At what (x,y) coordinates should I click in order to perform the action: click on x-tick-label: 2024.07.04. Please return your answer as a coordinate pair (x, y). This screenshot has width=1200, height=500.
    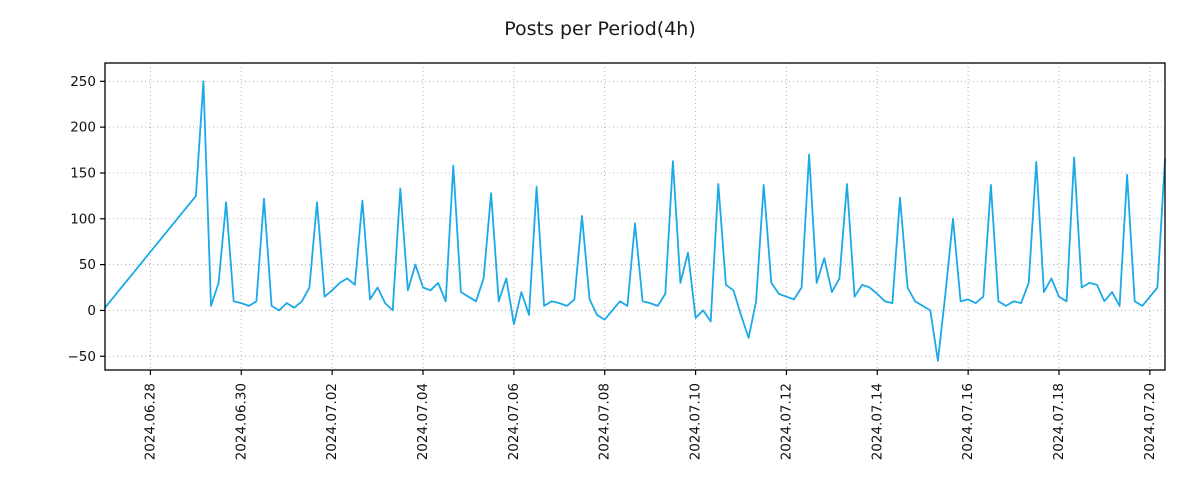
    Looking at the image, I should click on (423, 421).